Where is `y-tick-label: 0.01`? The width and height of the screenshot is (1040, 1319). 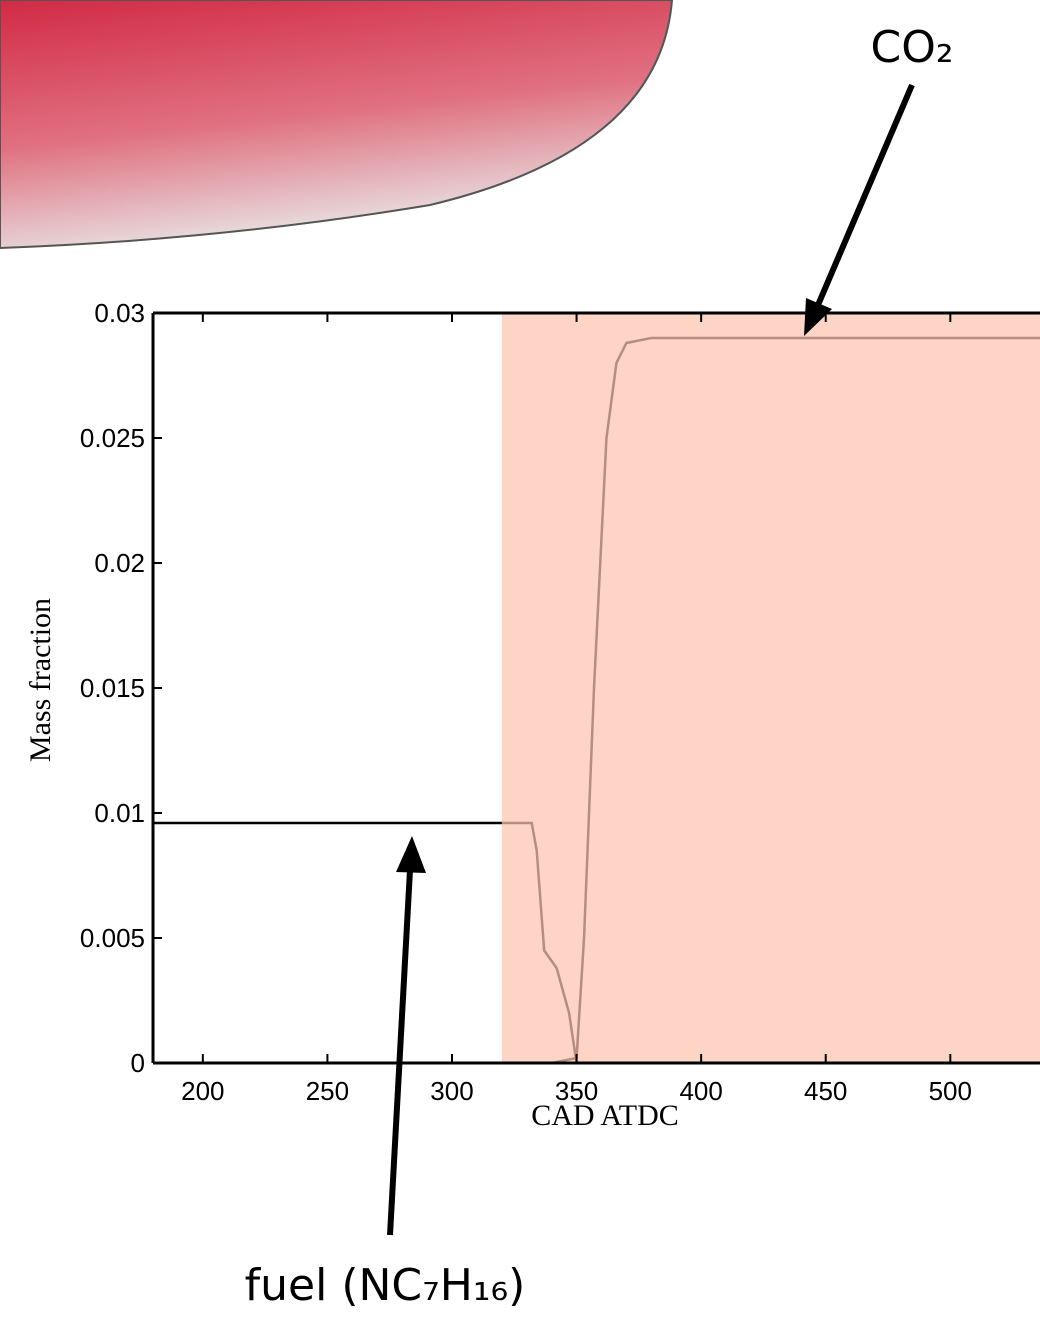 y-tick-label: 0.01 is located at coordinates (119, 813).